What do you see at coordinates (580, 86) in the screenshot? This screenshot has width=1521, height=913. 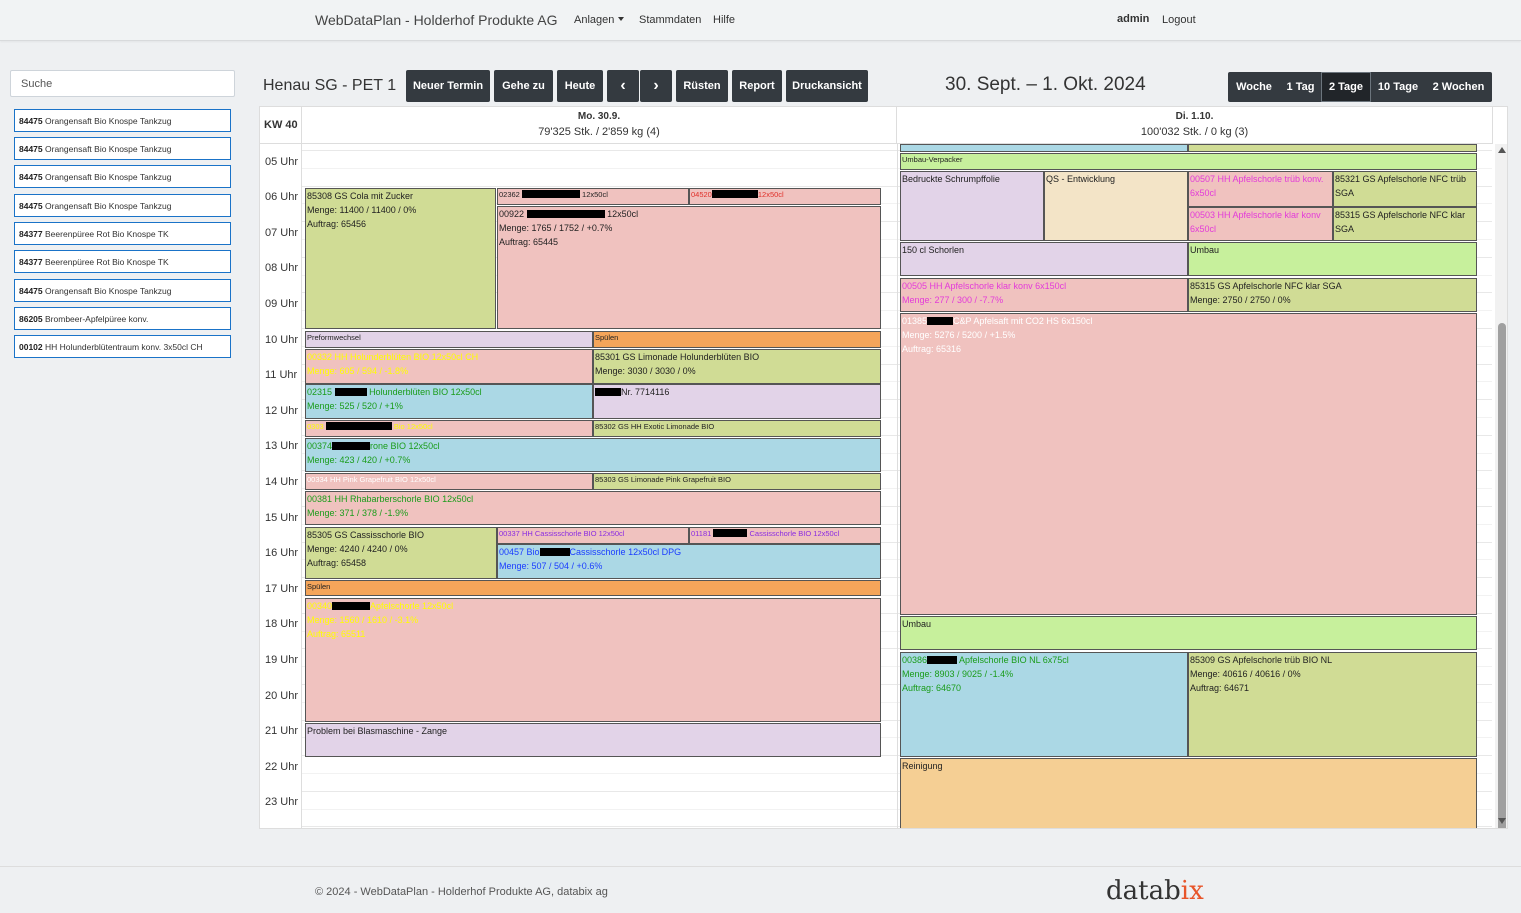 I see `today-button: Heute` at bounding box center [580, 86].